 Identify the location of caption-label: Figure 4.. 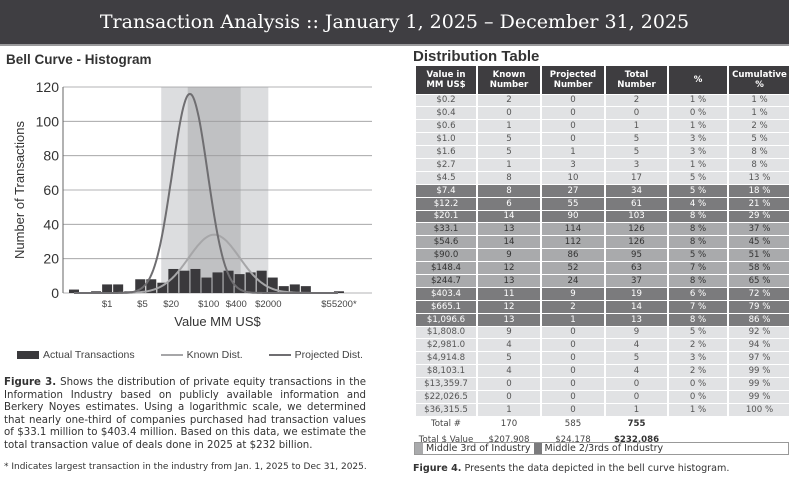
(437, 468).